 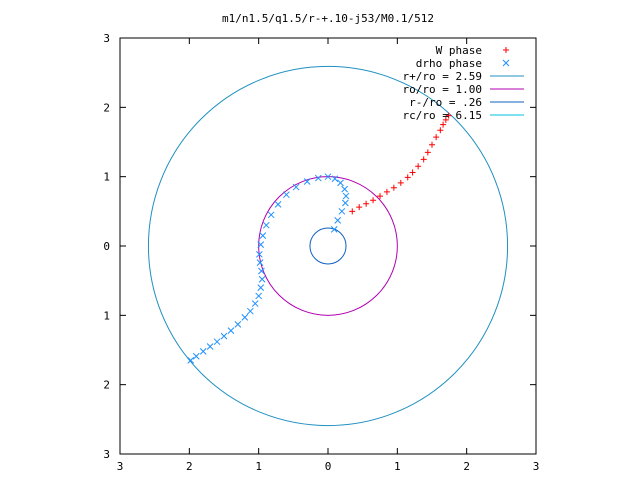 What do you see at coordinates (106, 246) in the screenshot?
I see `y-tick-label: 0` at bounding box center [106, 246].